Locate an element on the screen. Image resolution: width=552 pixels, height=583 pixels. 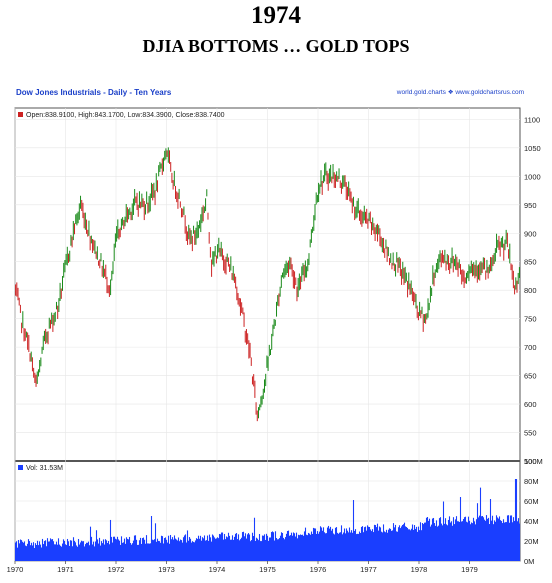
price-tick-label: 750 is located at coordinates (530, 319).